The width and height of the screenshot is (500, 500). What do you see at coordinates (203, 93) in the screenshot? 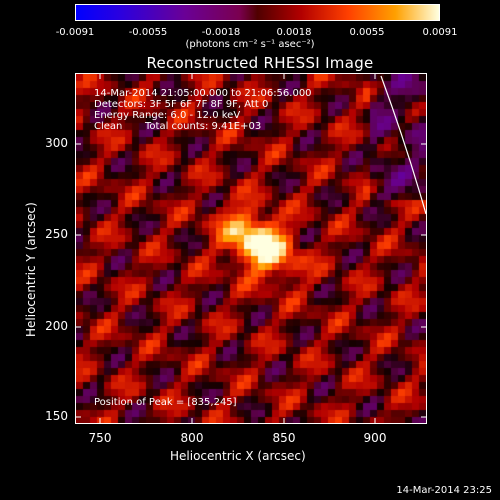
I see `annotation-time: 14-Mar-2014 21:05:00.000 to 21:06:56.000` at bounding box center [203, 93].